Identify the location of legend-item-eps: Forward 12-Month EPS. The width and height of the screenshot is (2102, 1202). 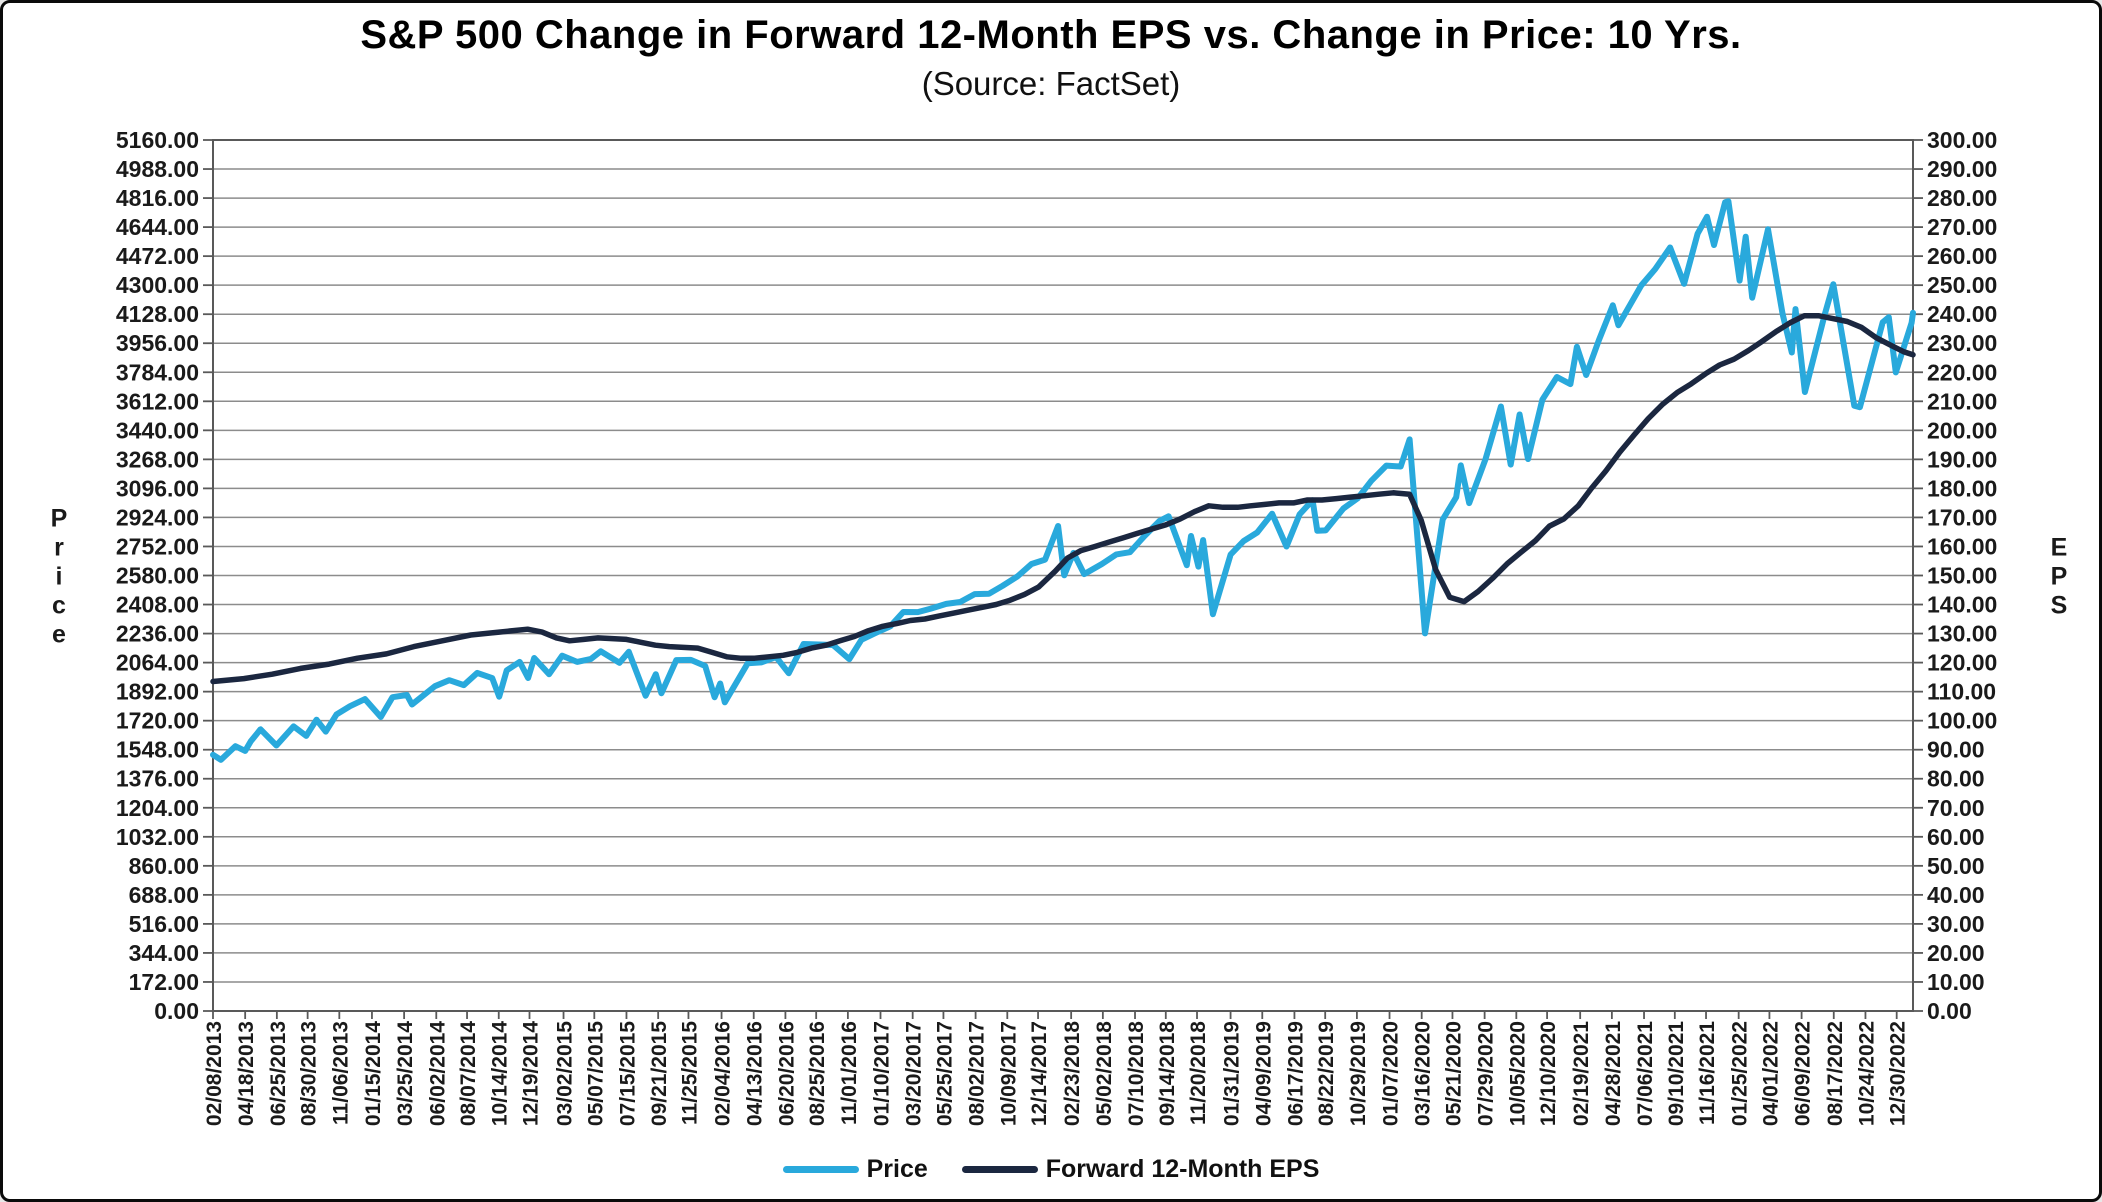
(1140, 1169).